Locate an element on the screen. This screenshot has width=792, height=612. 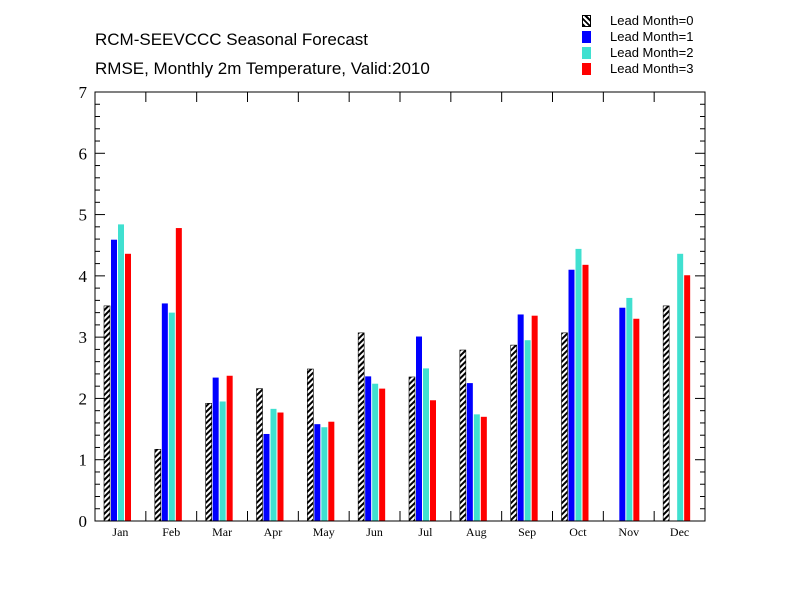
x-tick-label-mar: Mar is located at coordinates (222, 532).